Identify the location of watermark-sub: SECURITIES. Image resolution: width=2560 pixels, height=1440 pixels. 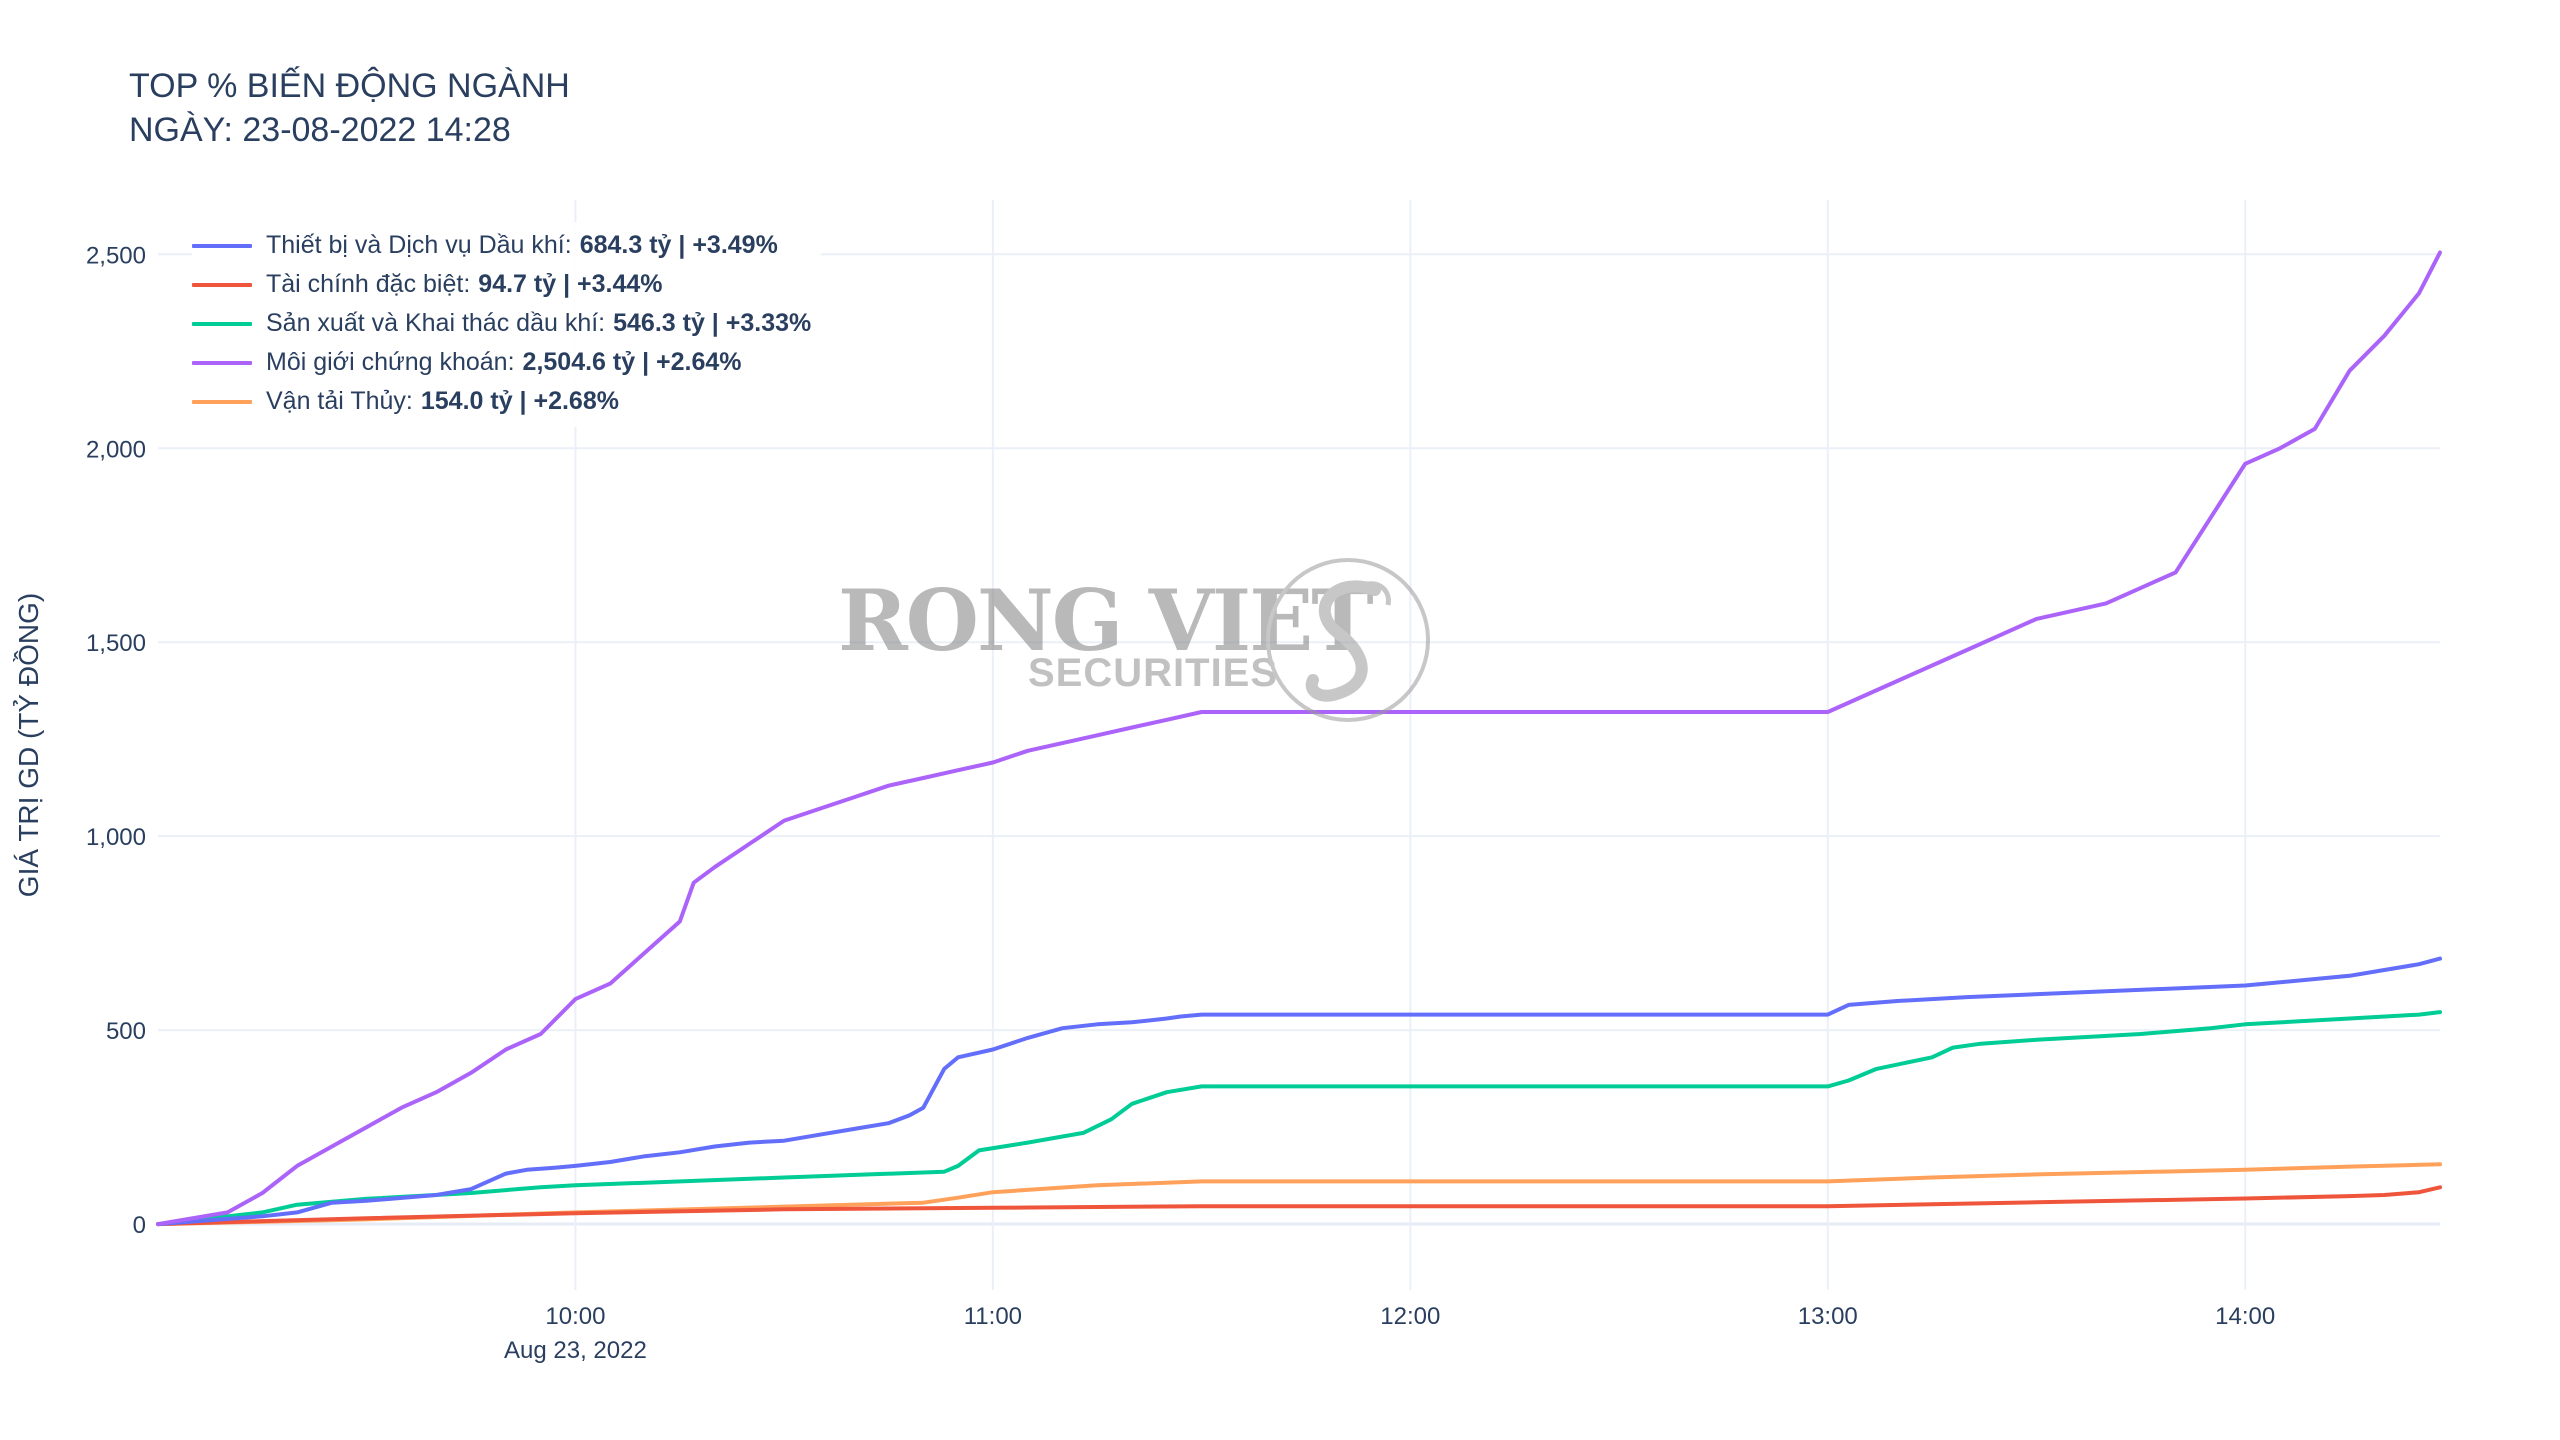
(1153, 673).